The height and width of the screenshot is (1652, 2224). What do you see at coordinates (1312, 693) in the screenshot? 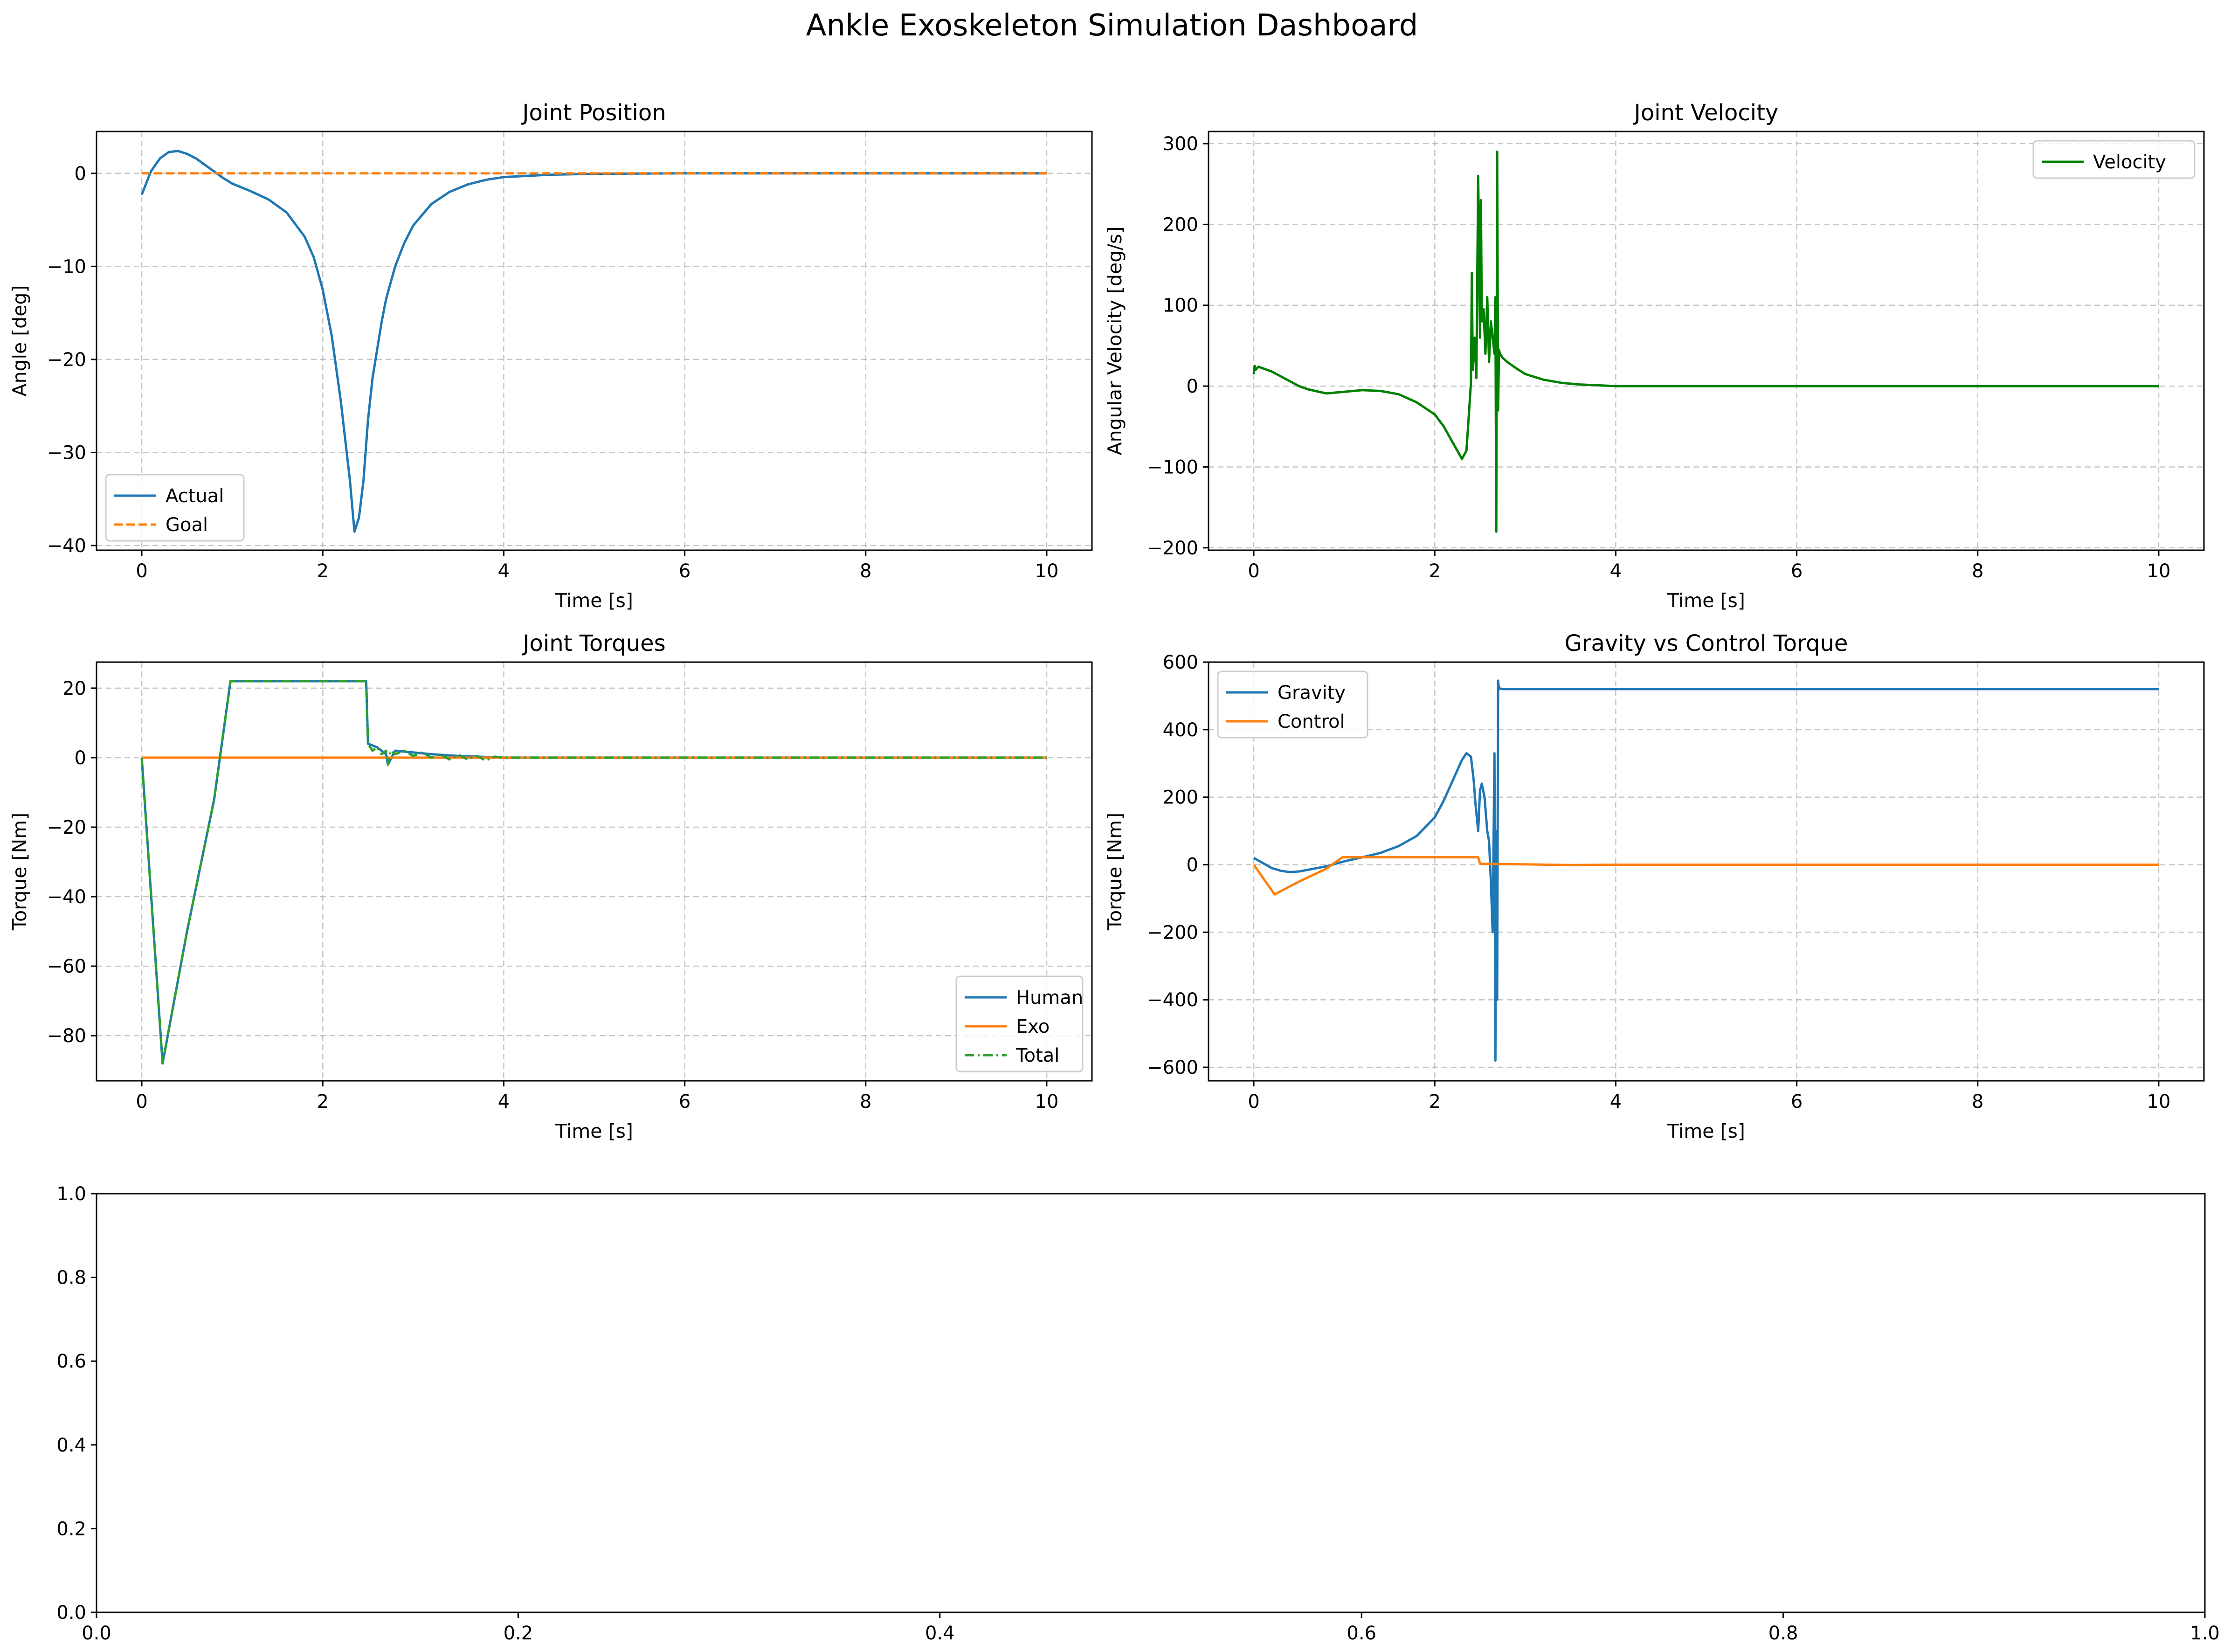
I see `legend-label: Gravity` at bounding box center [1312, 693].